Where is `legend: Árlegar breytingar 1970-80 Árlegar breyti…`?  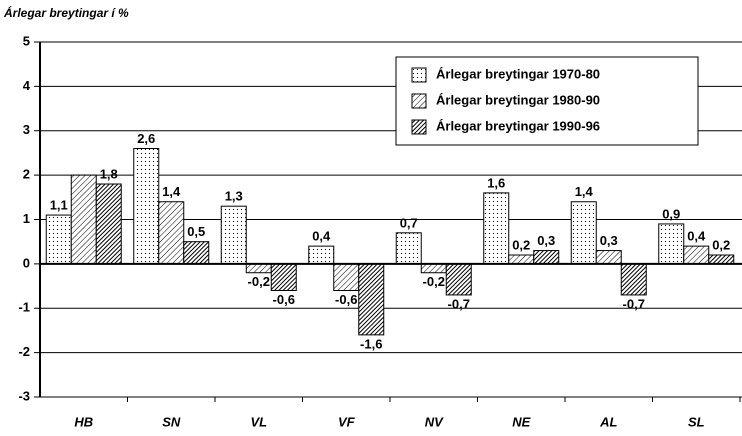 legend: Árlegar breytingar 1970-80 Árlegar breyti… is located at coordinates (547, 101).